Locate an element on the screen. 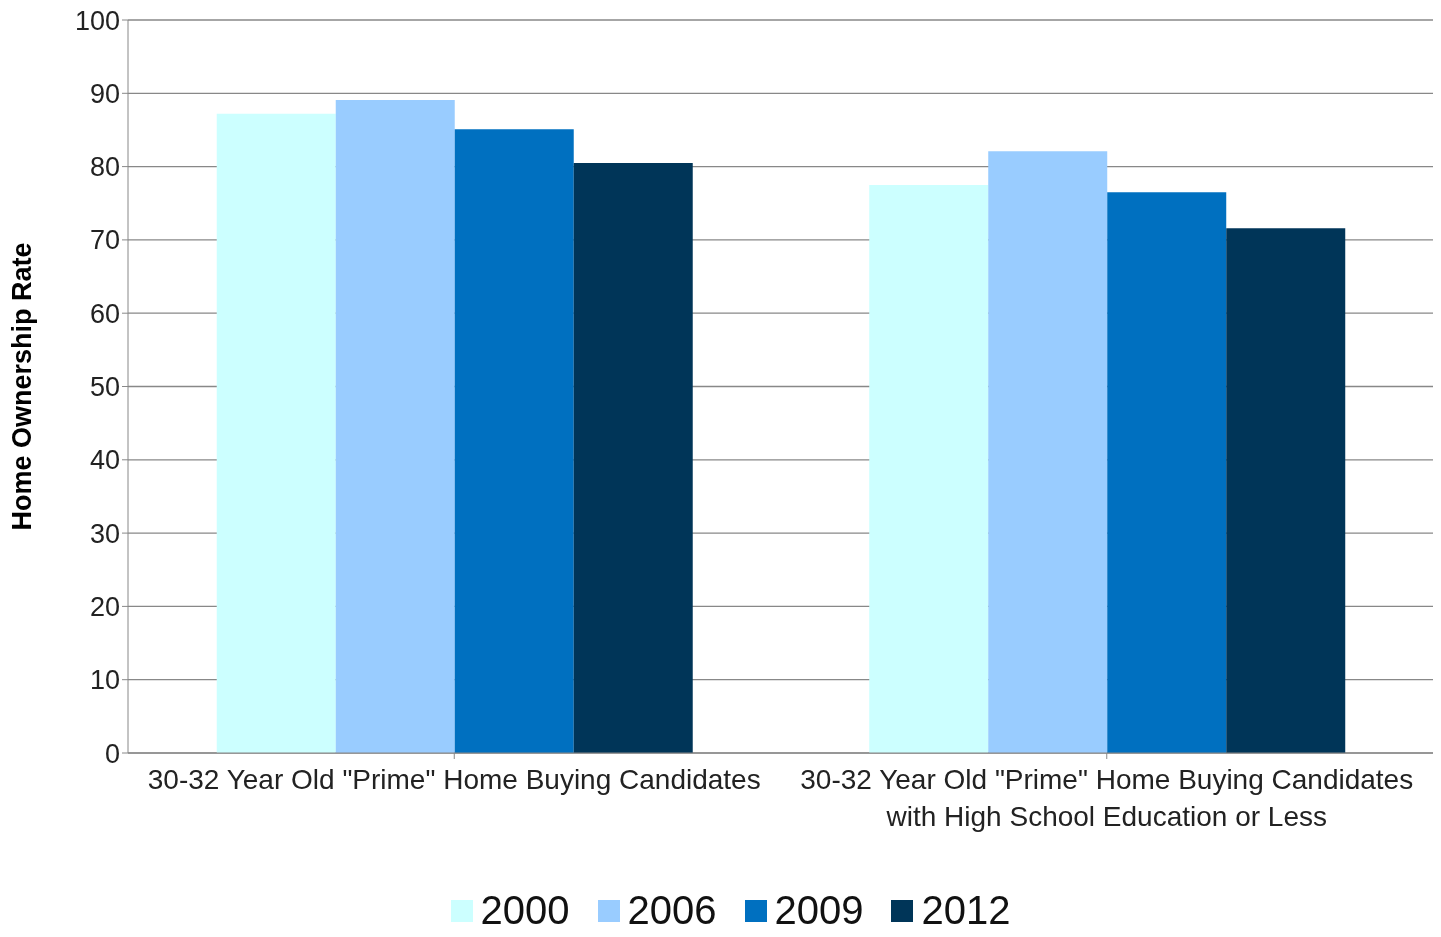  legend-label: 2012 is located at coordinates (965, 910).